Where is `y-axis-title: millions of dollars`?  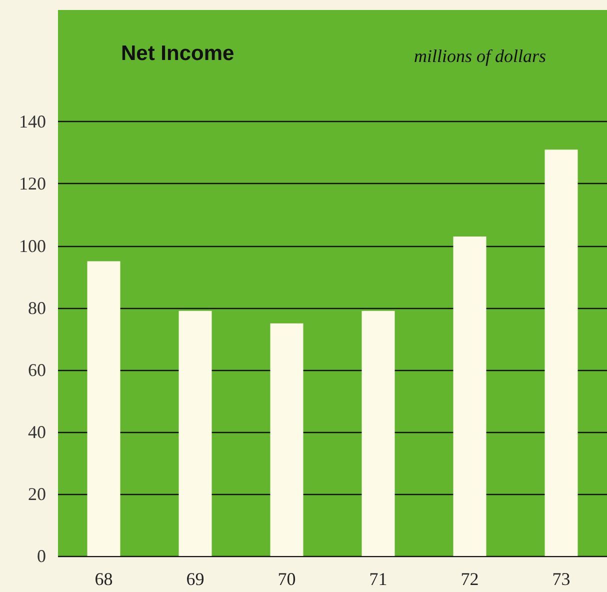
y-axis-title: millions of dollars is located at coordinates (480, 56).